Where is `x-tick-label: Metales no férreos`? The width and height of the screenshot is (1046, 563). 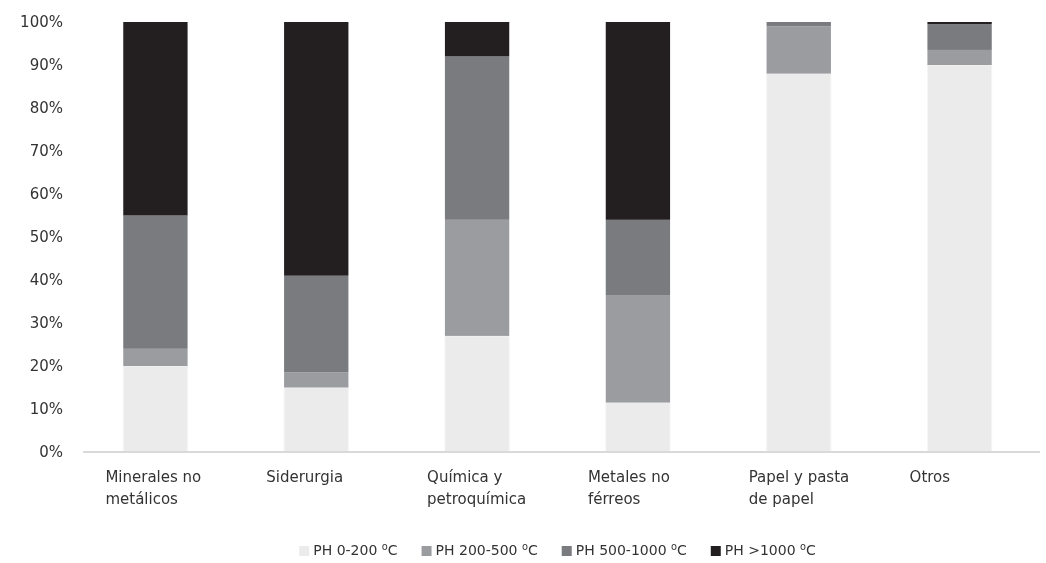 x-tick-label: Metales no férreos is located at coordinates (628, 488).